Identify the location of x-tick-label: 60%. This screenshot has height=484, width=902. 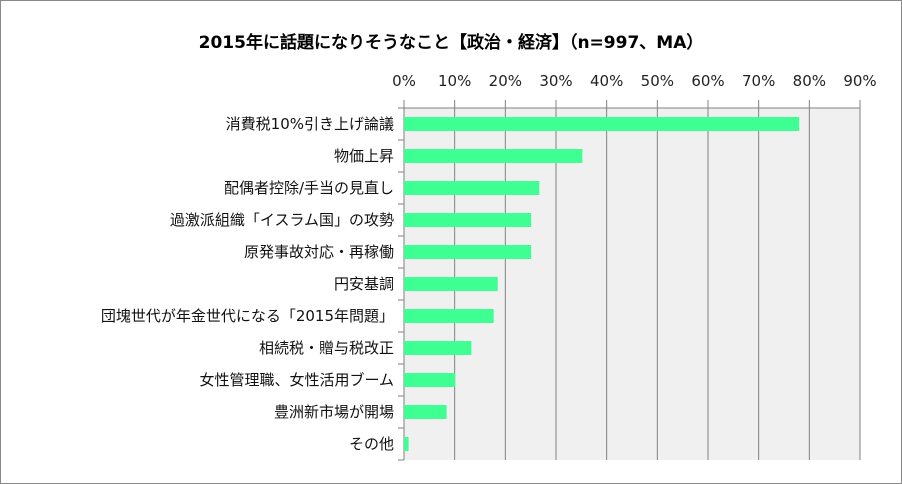
(707, 81).